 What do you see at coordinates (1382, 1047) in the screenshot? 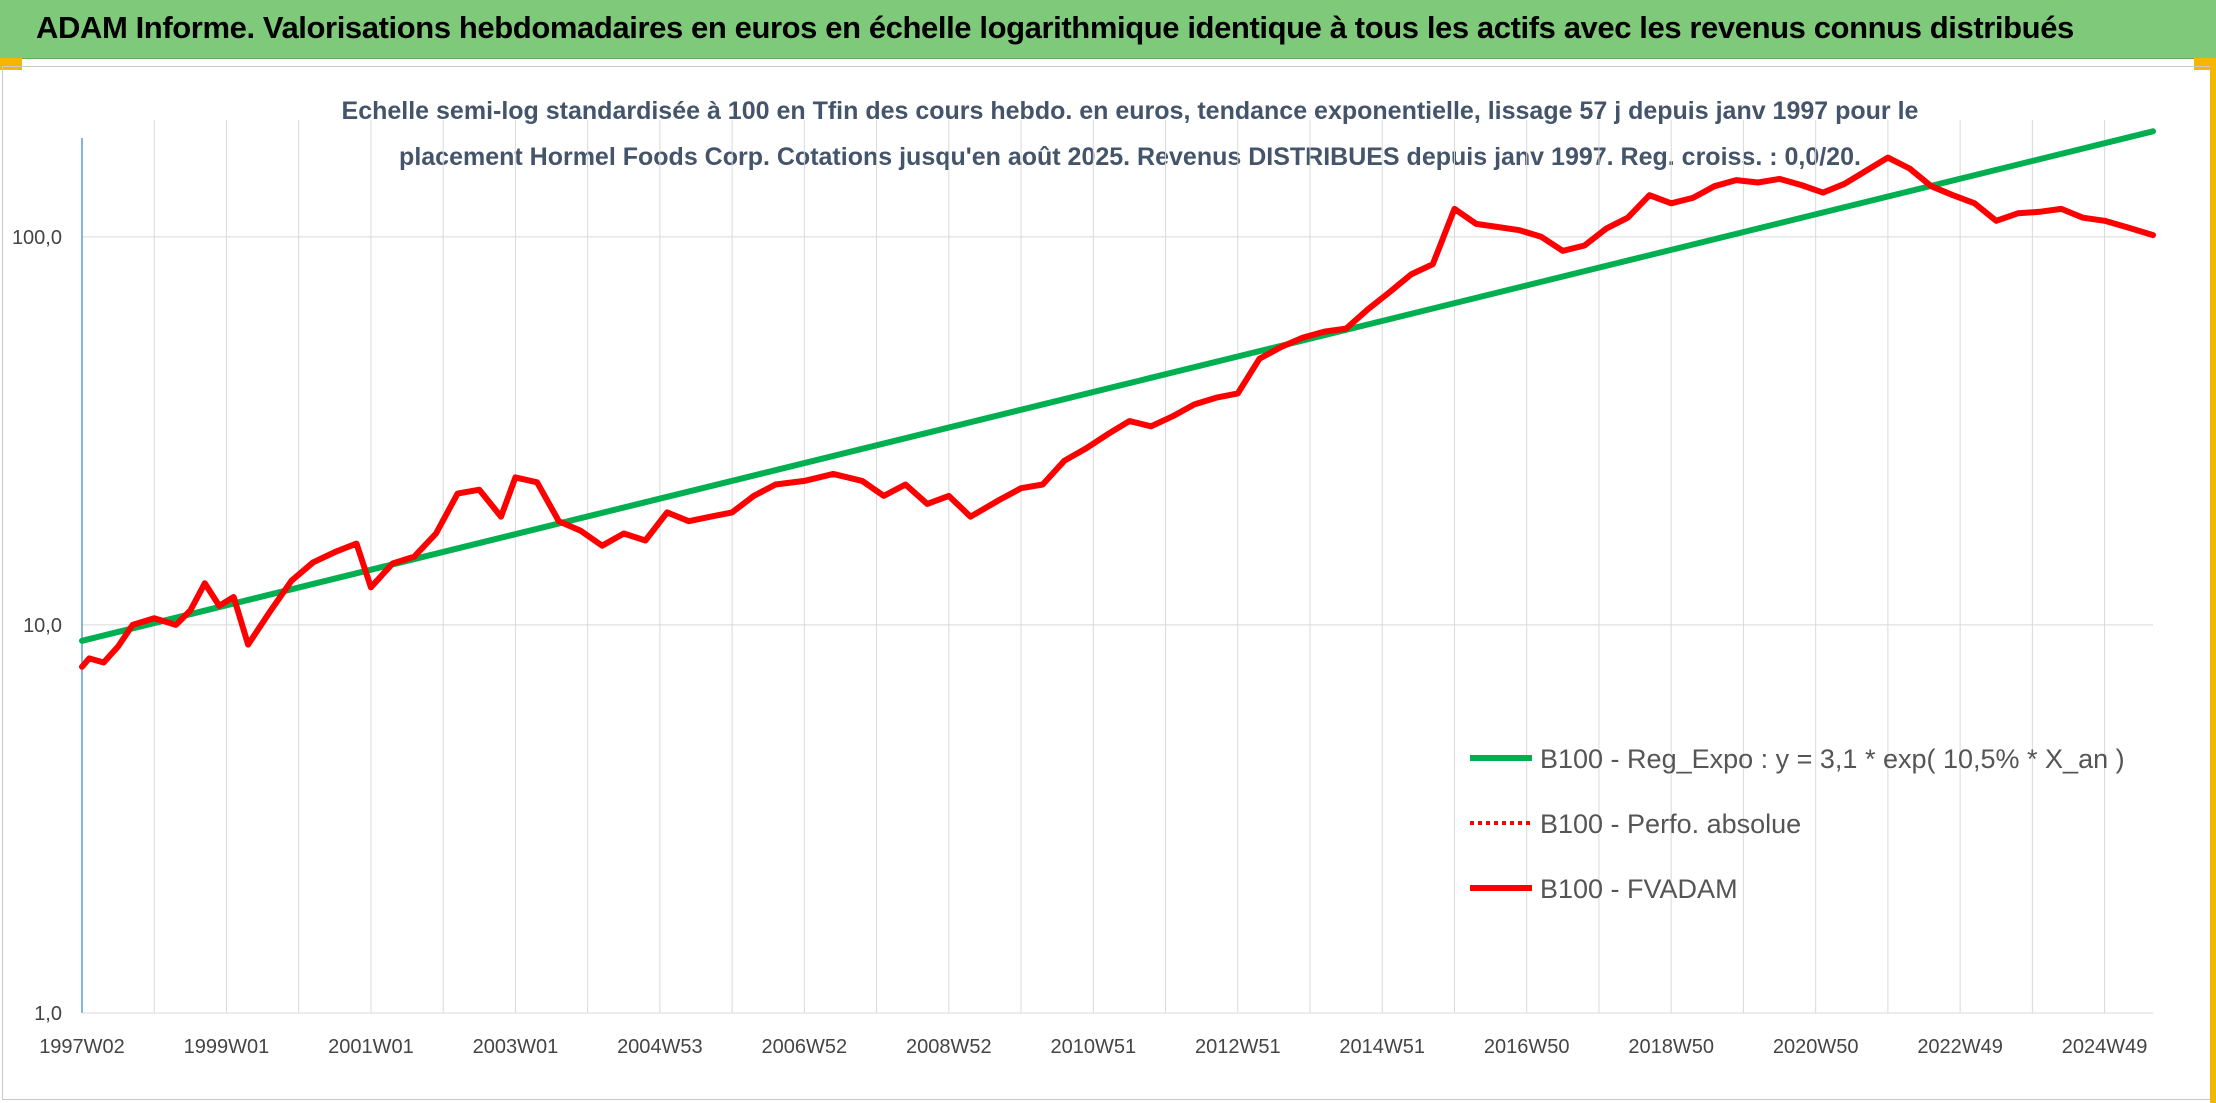
I see `x-tick-label: 2014W51` at bounding box center [1382, 1047].